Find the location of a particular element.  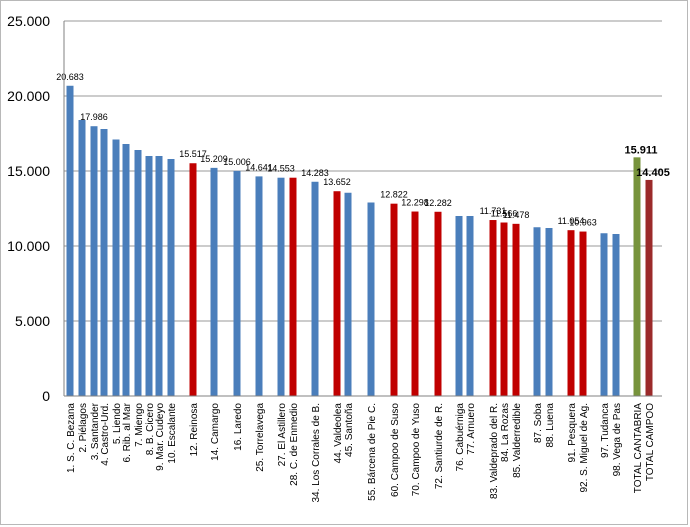

y-tick-label: 5.000 is located at coordinates (32, 321).